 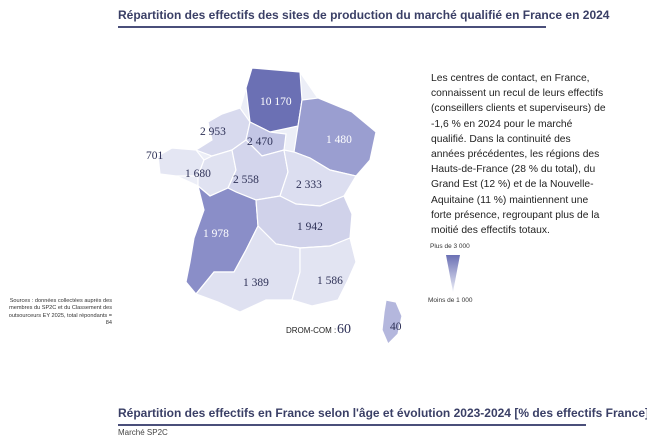 I want to click on region-paca, so click(x=324, y=272).